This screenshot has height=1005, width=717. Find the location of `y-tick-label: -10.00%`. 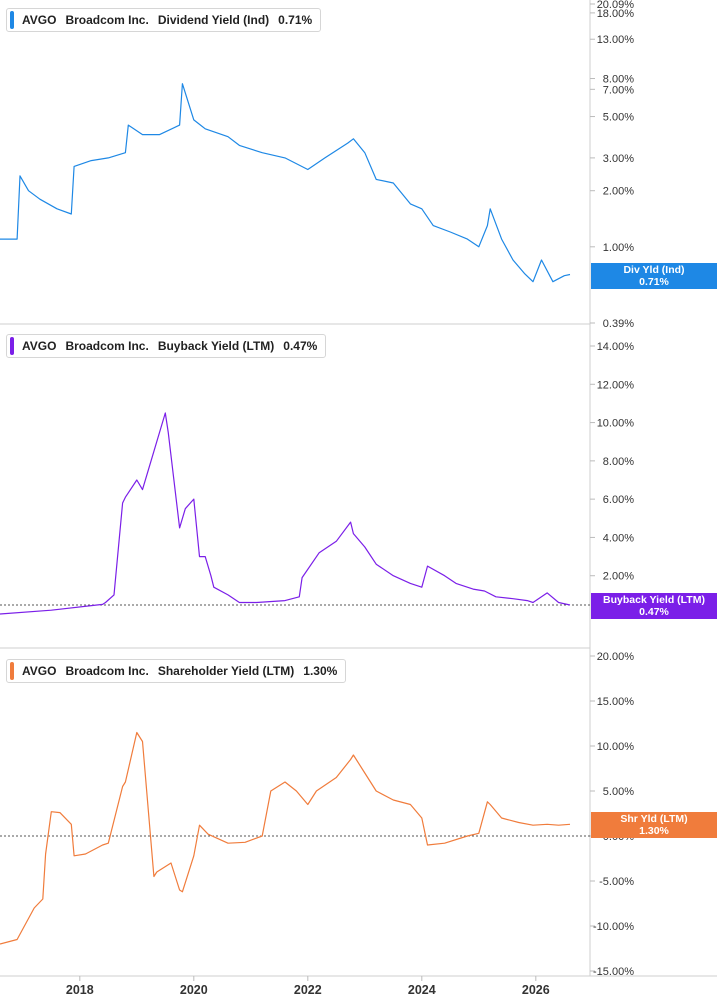

y-tick-label: -10.00% is located at coordinates (613, 927).